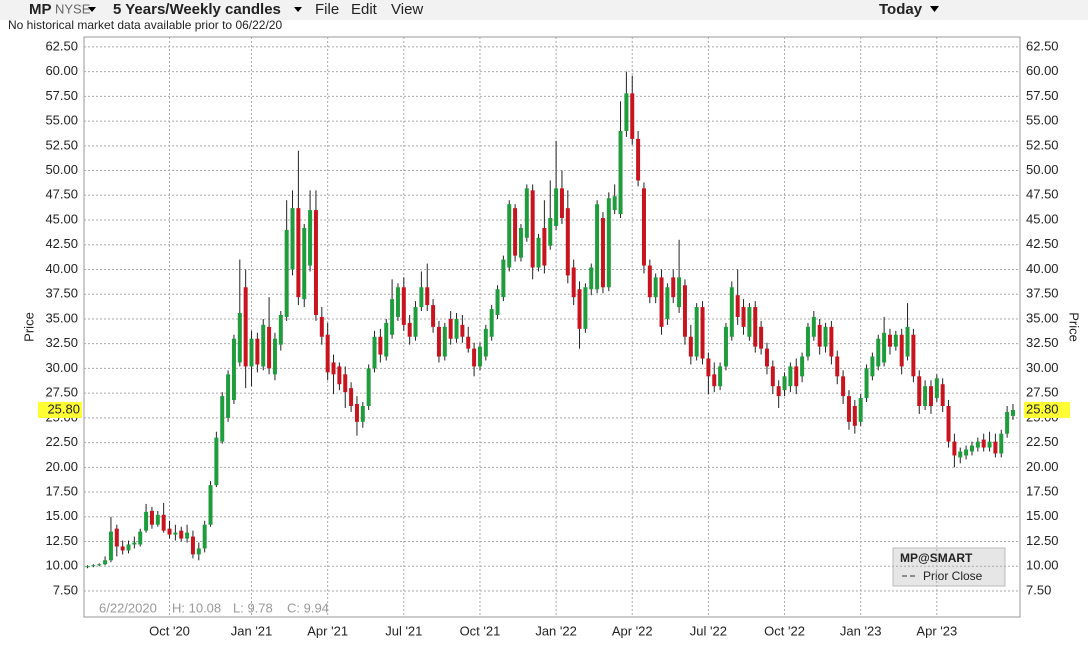 The image size is (1088, 652). Describe the element at coordinates (61, 490) in the screenshot. I see `y-tick-label: 17.50` at that location.